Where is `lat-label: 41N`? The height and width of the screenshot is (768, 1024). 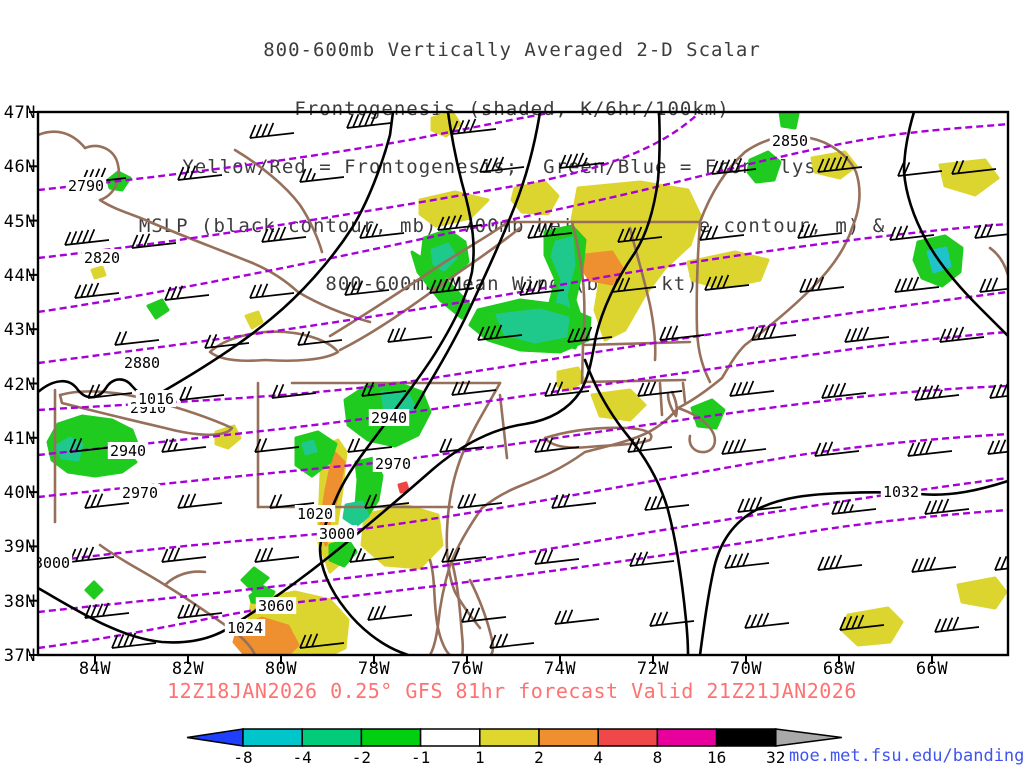 lat-label: 41N is located at coordinates (19, 438).